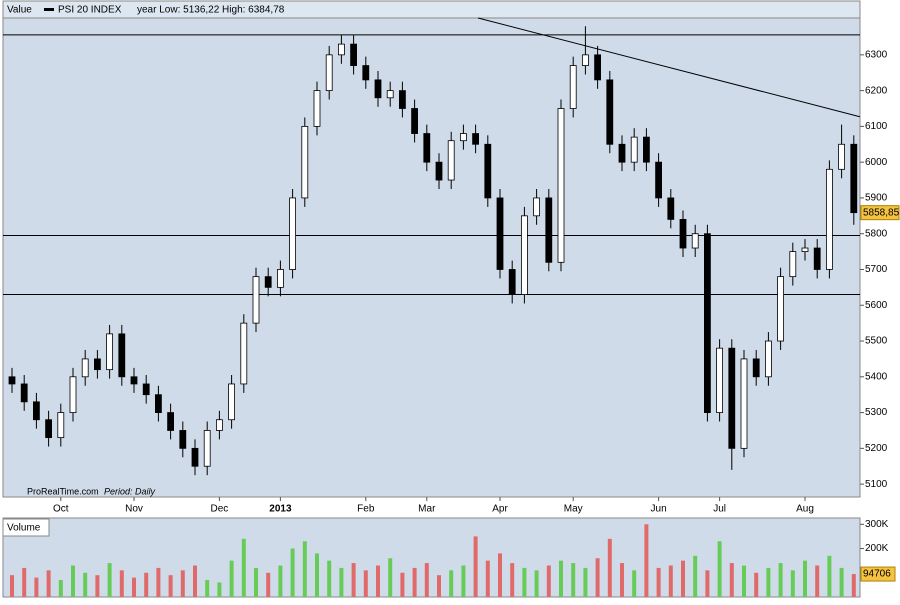 The image size is (900, 605). I want to click on x-tick-label: Feb, so click(366, 509).